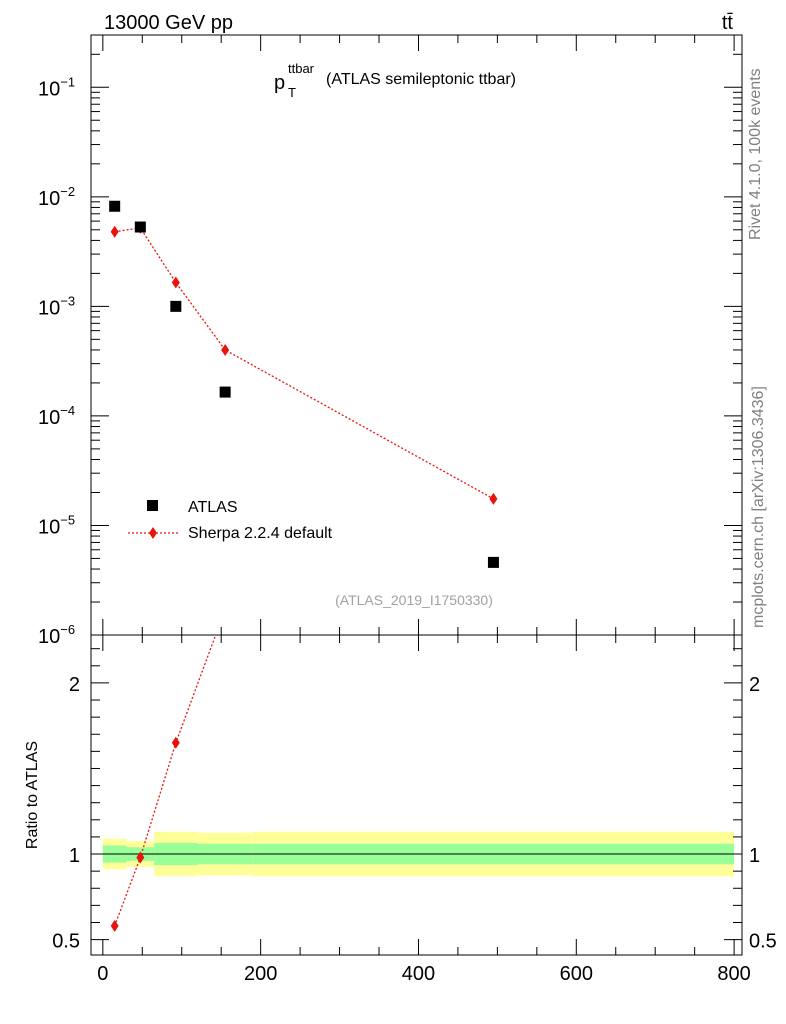 The width and height of the screenshot is (786, 1024). I want to click on plot-title-subscript: T, so click(292, 92).